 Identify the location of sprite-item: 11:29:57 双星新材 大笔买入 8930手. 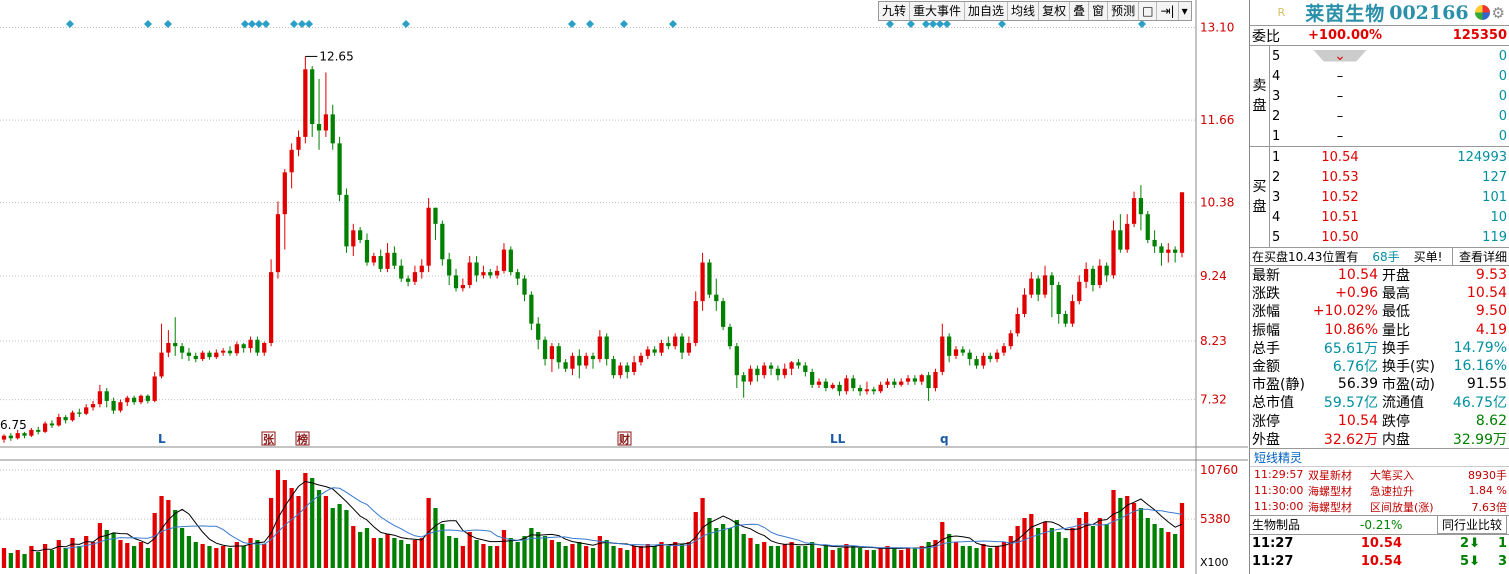
(1379, 475).